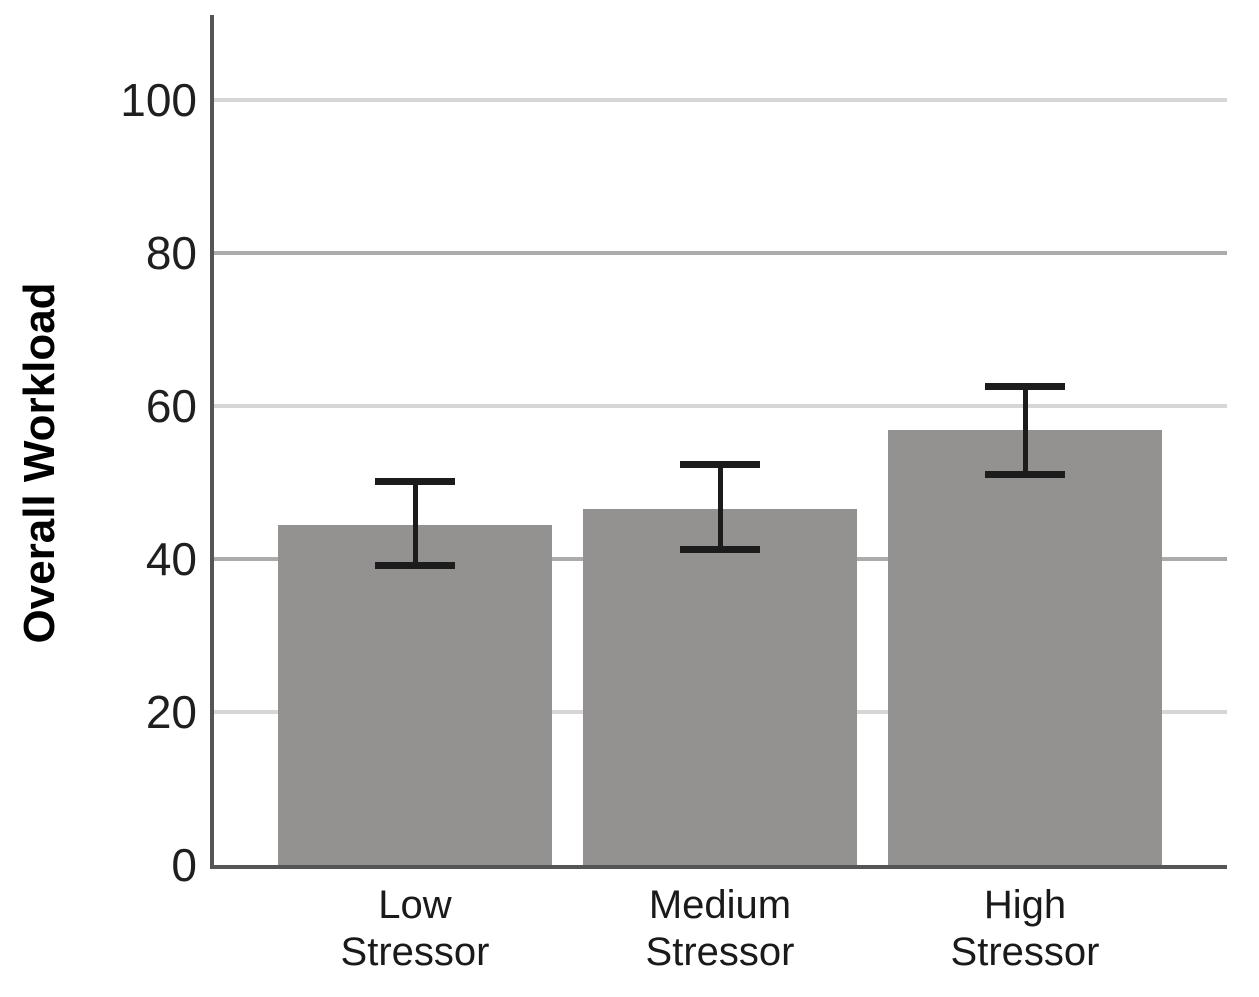 Image resolution: width=1259 pixels, height=997 pixels. I want to click on y-tick-label-0: 0, so click(184, 865).